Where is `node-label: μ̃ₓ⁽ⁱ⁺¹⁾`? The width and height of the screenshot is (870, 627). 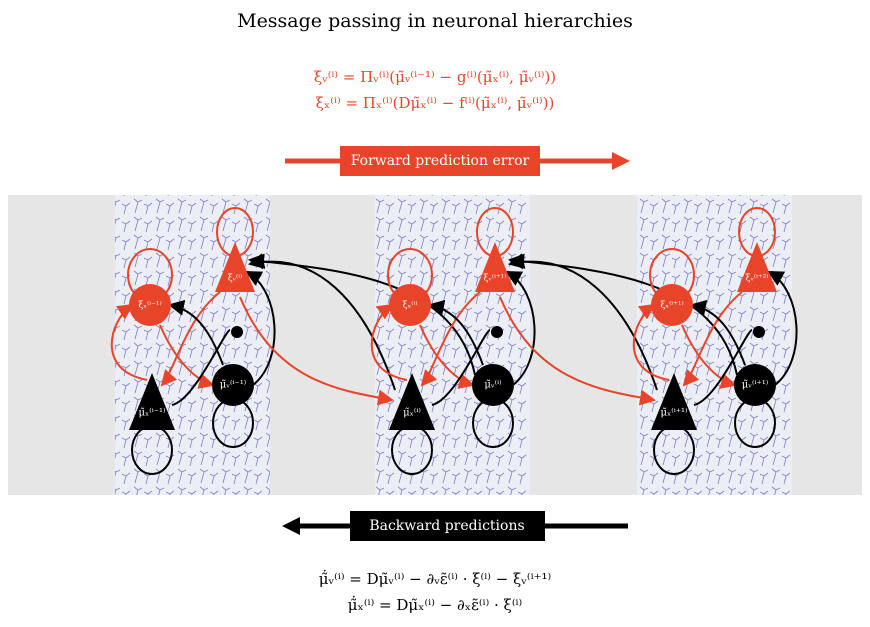
node-label: μ̃ₓ⁽ⁱ⁺¹⁾ is located at coordinates (674, 413).